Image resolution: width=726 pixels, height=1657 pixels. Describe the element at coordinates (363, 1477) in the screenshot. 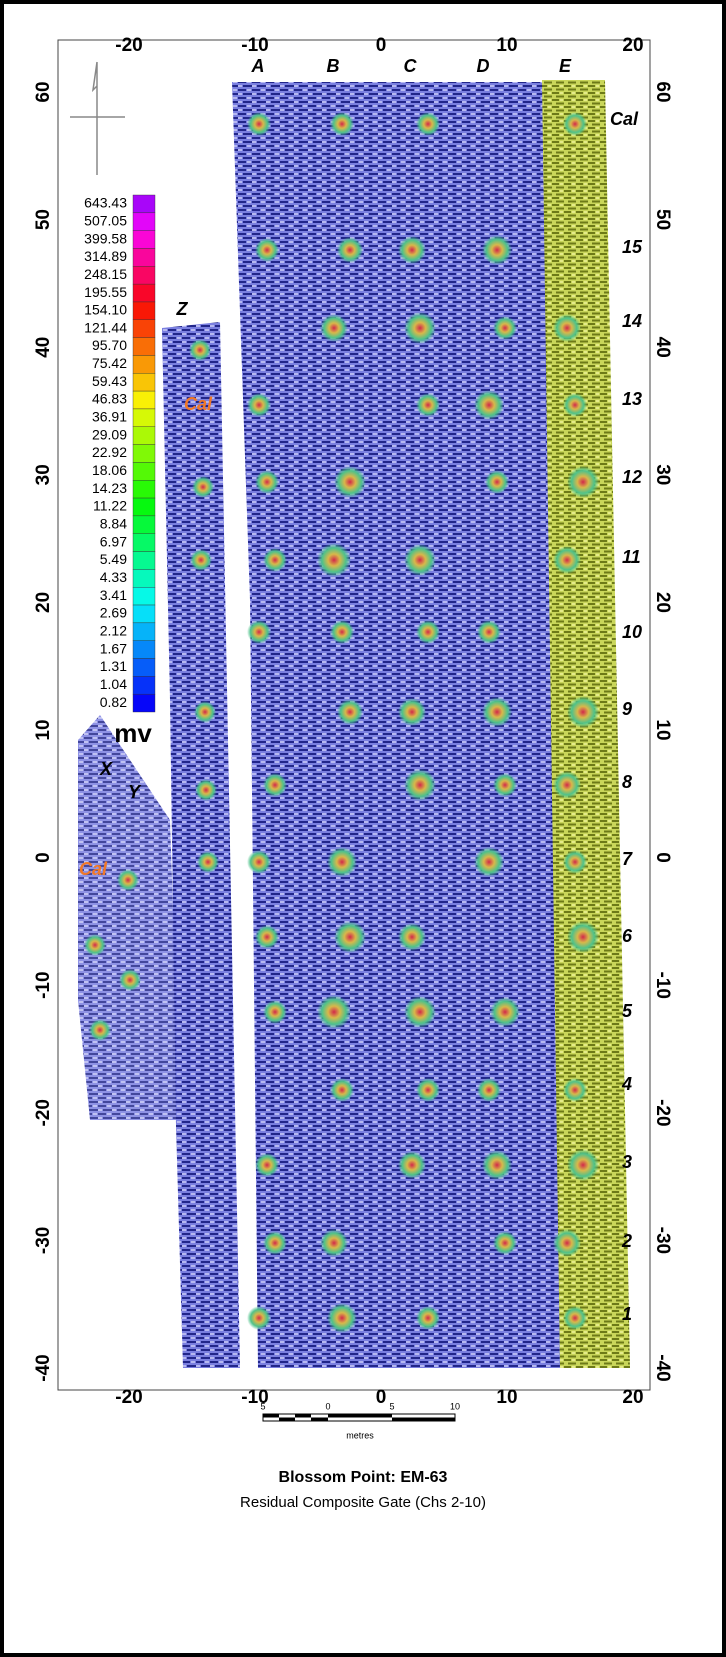

I see `title: Blossom Point: EM-63` at that location.